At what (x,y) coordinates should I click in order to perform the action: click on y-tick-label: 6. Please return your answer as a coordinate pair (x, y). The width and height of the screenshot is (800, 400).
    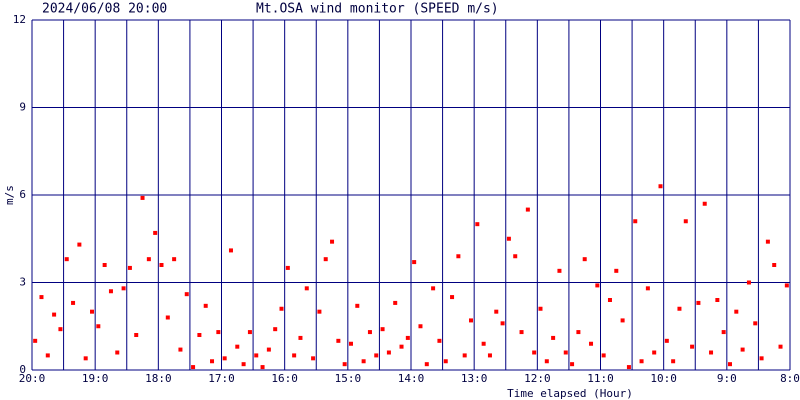
    Looking at the image, I should click on (22, 194).